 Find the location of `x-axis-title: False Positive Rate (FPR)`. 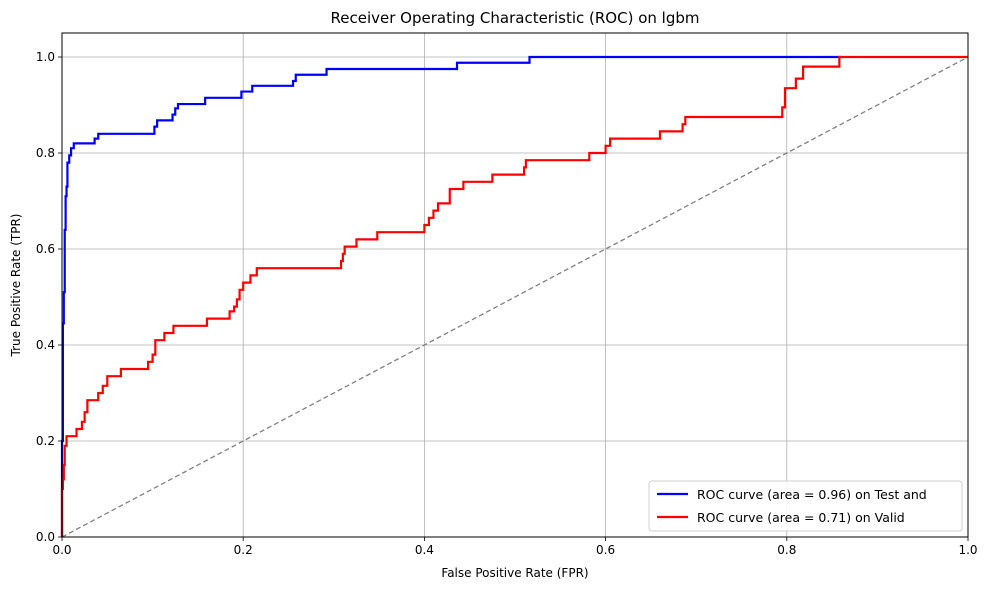

x-axis-title: False Positive Rate (FPR) is located at coordinates (514, 573).